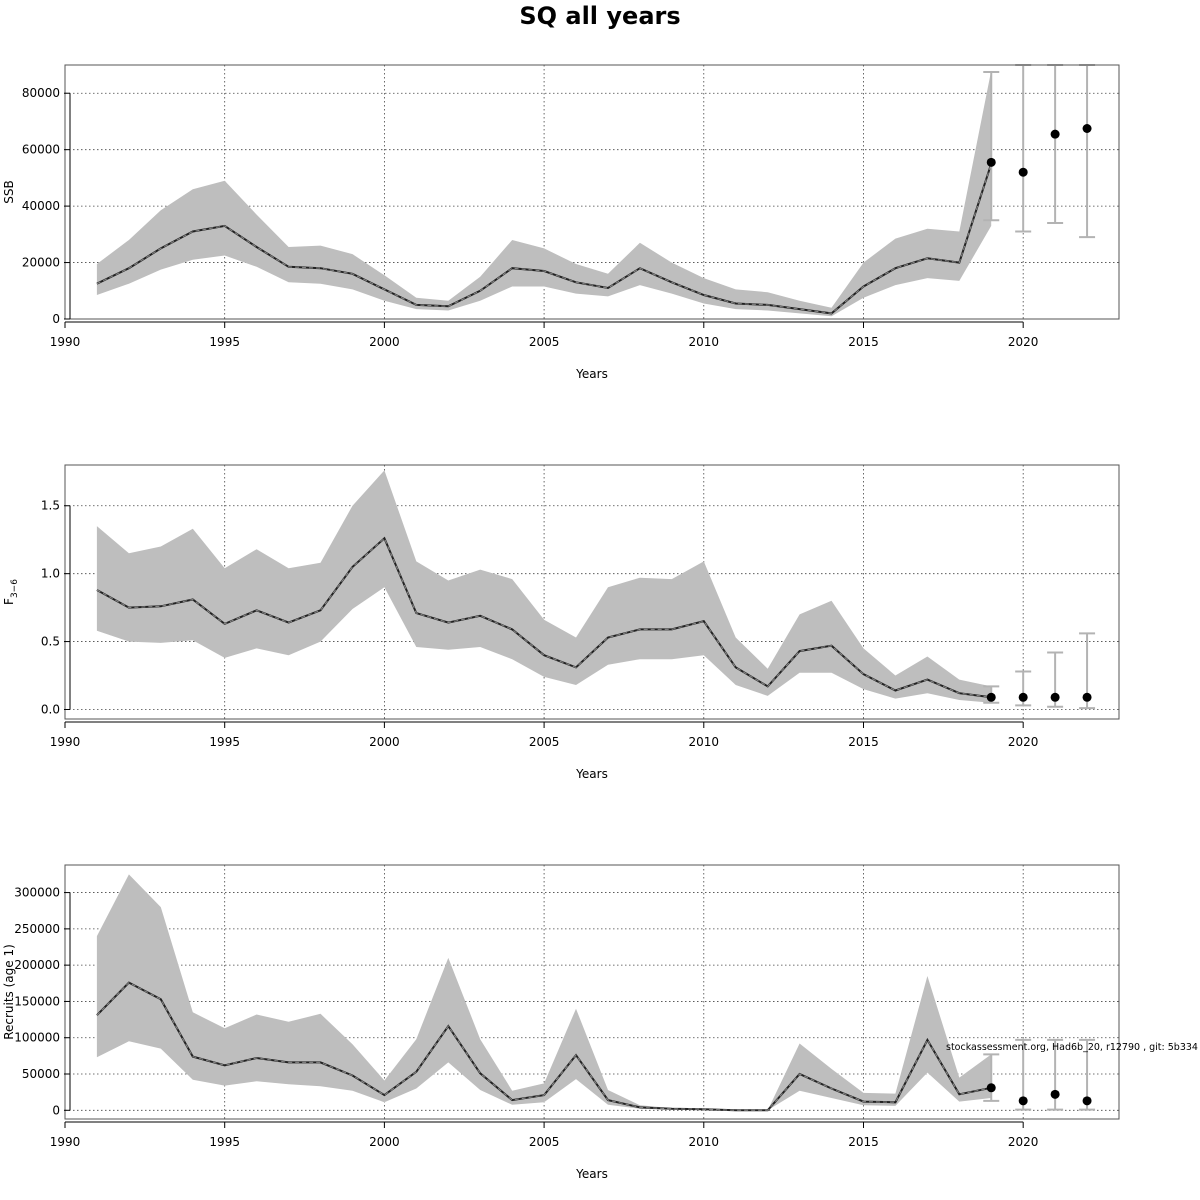  Describe the element at coordinates (41, 263) in the screenshot. I see `y-tick-label: 20000` at that location.